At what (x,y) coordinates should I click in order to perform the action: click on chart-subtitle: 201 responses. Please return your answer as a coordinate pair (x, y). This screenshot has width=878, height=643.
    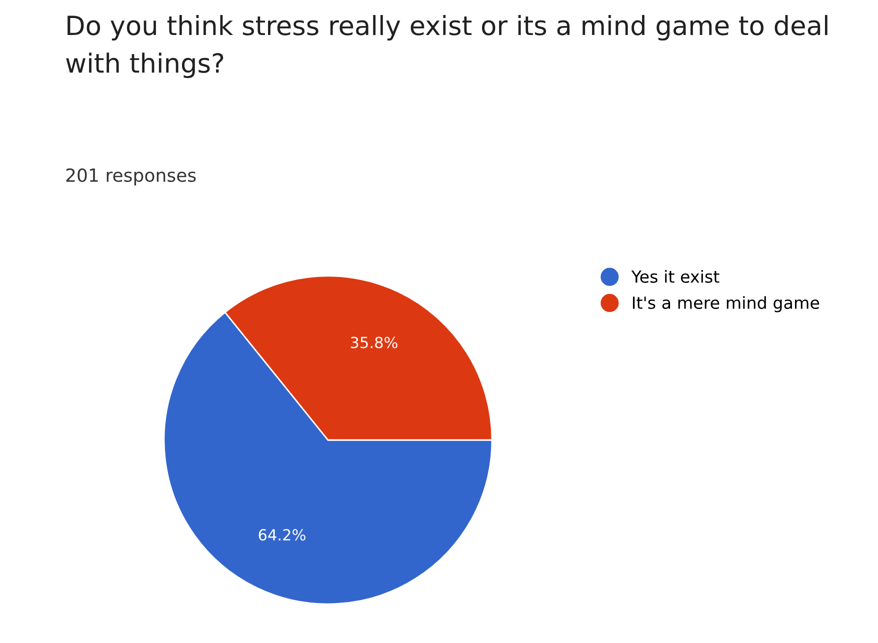
    Looking at the image, I should click on (131, 177).